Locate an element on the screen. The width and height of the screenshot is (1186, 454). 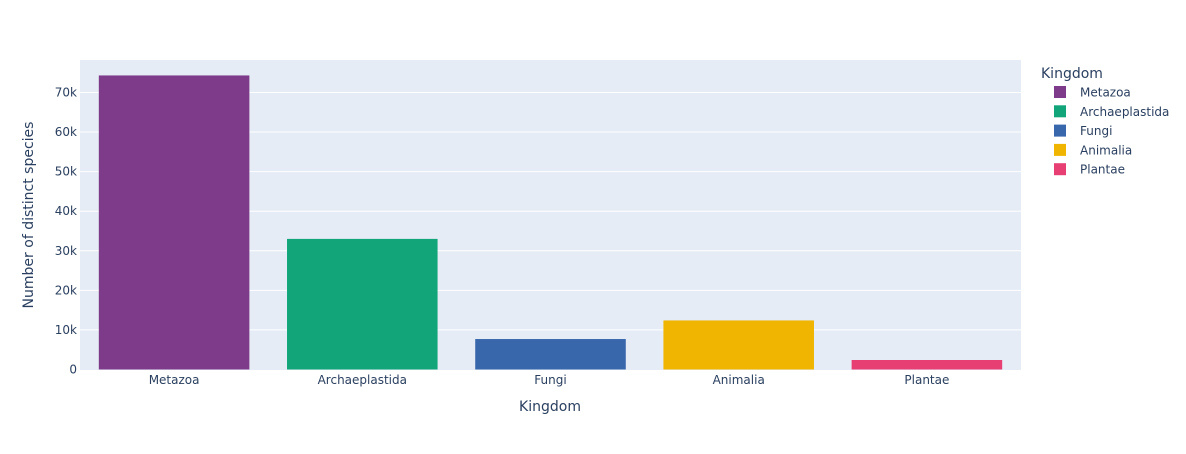
bar-animalia is located at coordinates (738, 345).